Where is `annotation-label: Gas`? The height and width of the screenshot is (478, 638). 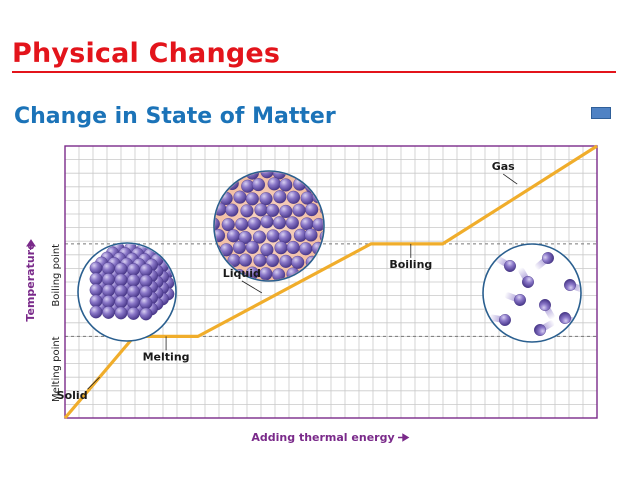 annotation-label: Gas is located at coordinates (503, 166).